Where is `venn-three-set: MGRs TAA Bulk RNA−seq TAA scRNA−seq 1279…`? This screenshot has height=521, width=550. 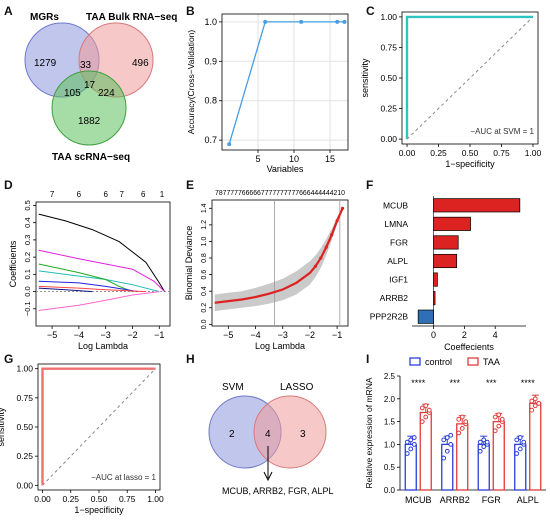 venn-three-set: MGRs TAA Bulk RNA−seq TAA scRNA−seq 1279… is located at coordinates (100, 87).